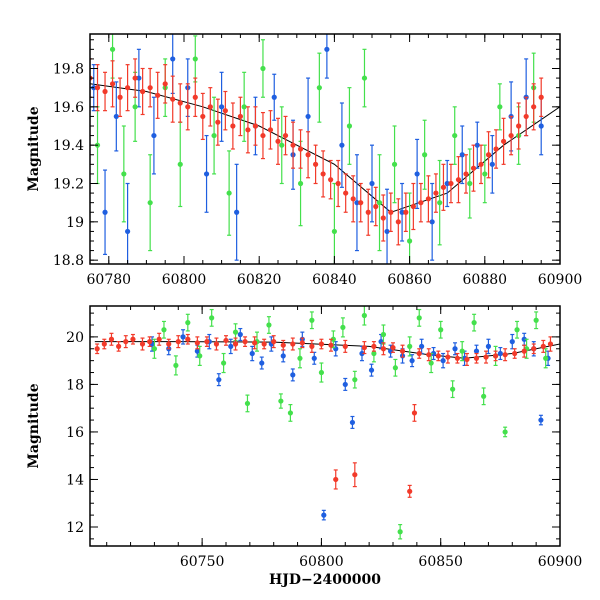 This screenshot has height=600, width=600. Describe the element at coordinates (75, 223) in the screenshot. I see `top-y-tick-label: 19` at that location.